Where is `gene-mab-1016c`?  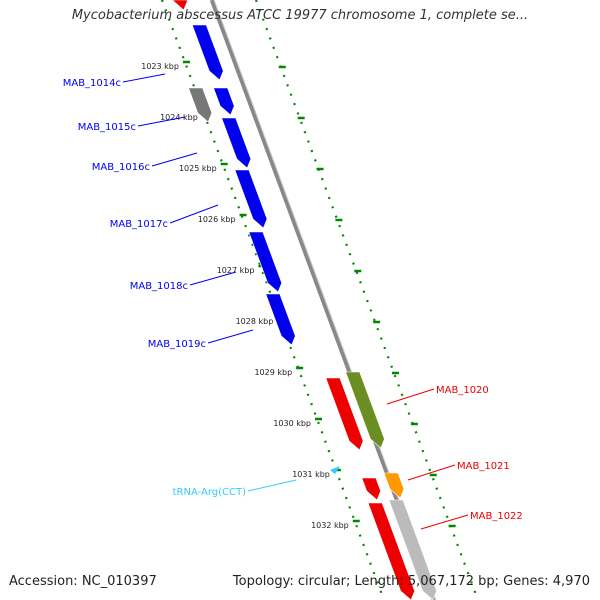 gene-mab-1016c is located at coordinates (236, 143).